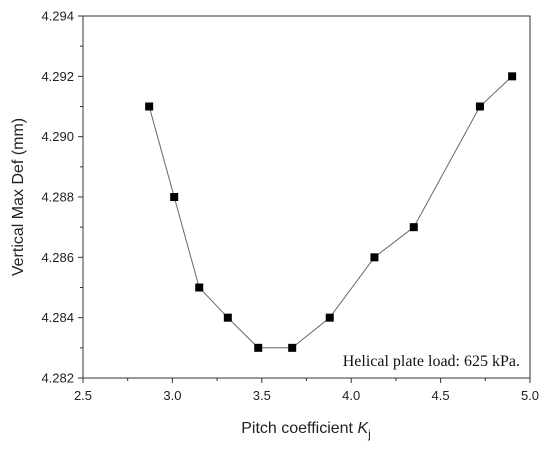  I want to click on y-tick-label: 4.290, so click(57, 136).